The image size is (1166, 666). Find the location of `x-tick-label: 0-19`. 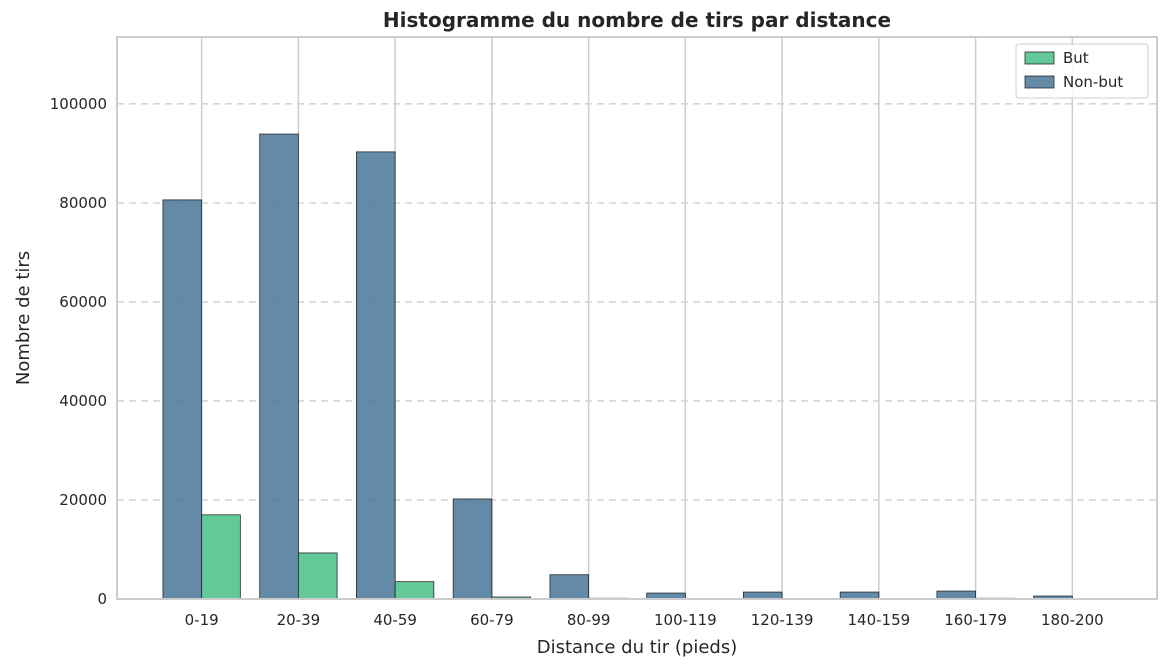

x-tick-label: 0-19 is located at coordinates (202, 620).